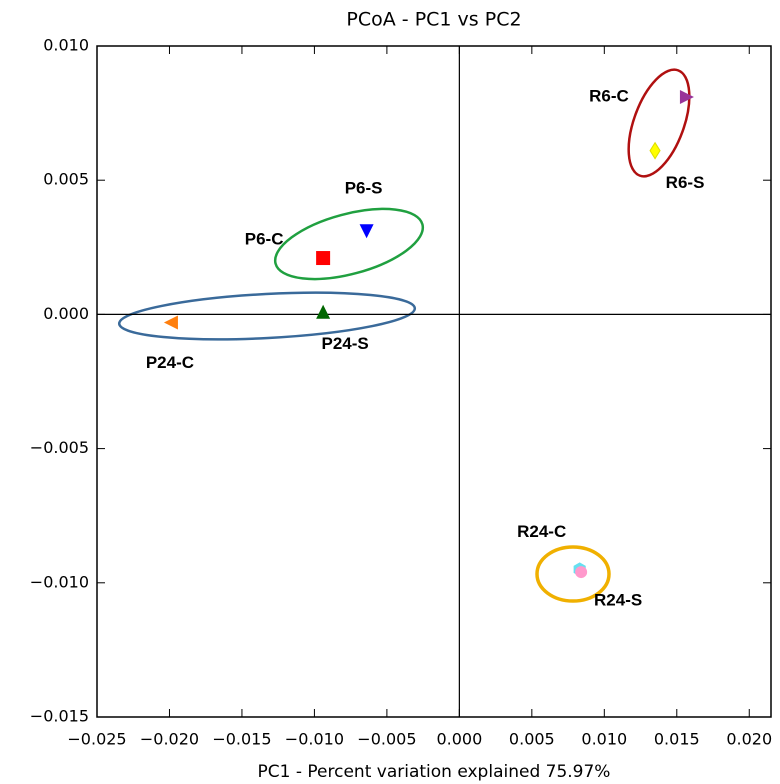  What do you see at coordinates (433, 20) in the screenshot?
I see `chart-title: PCoA - PC1 vs PC2` at bounding box center [433, 20].